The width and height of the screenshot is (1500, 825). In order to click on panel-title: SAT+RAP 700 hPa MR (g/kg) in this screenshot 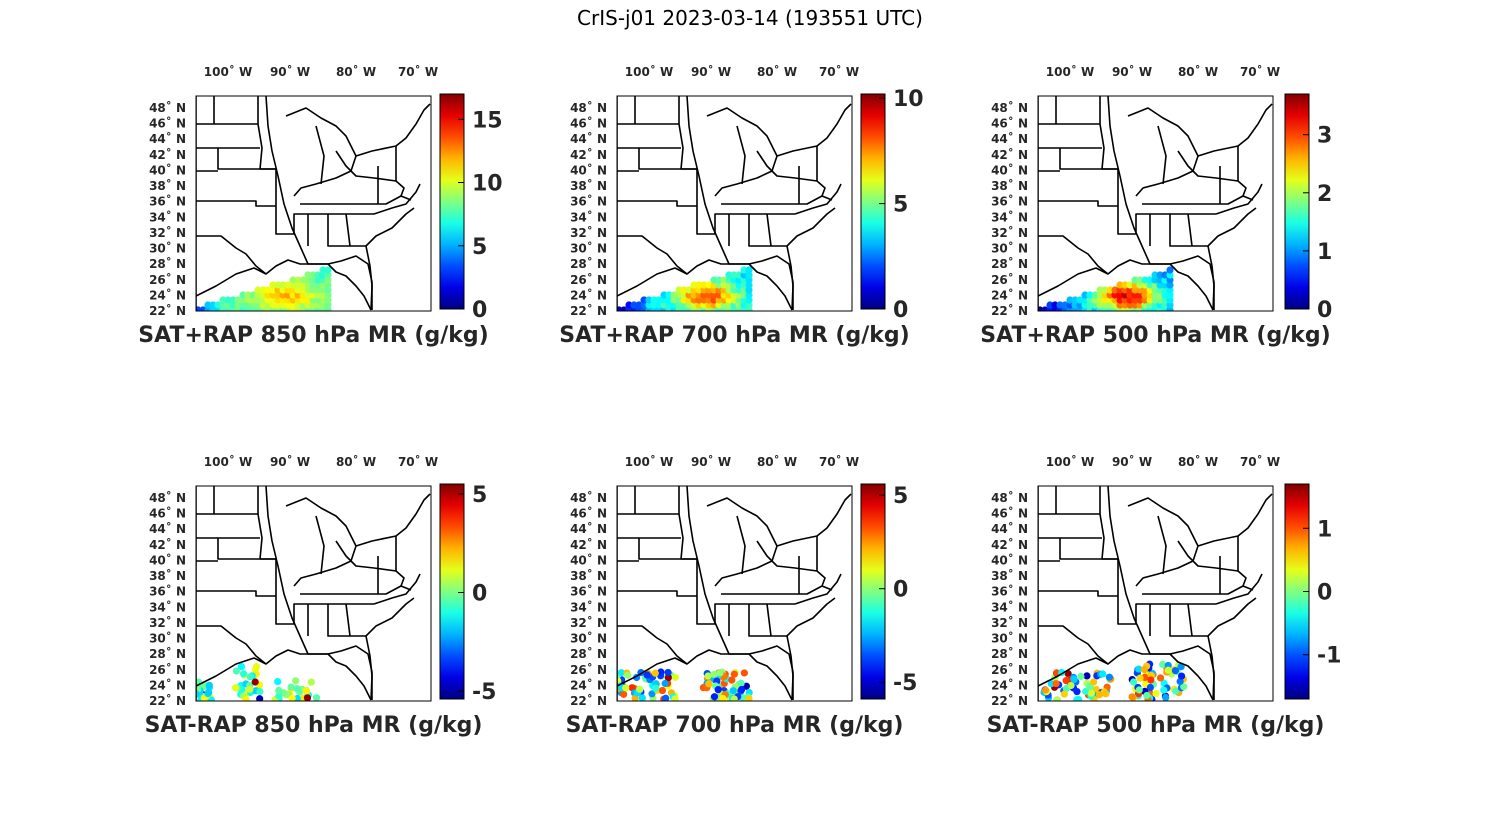, I will do `click(734, 335)`.